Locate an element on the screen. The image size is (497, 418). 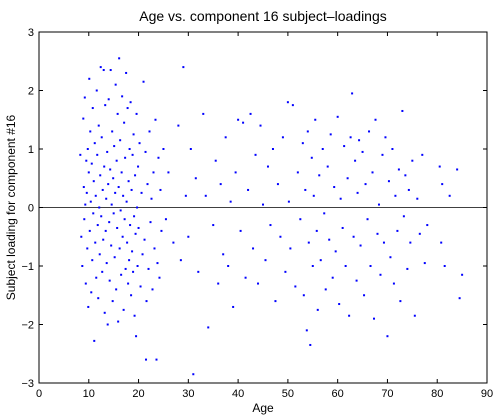
y-tick-label: 0 is located at coordinates (31, 209).